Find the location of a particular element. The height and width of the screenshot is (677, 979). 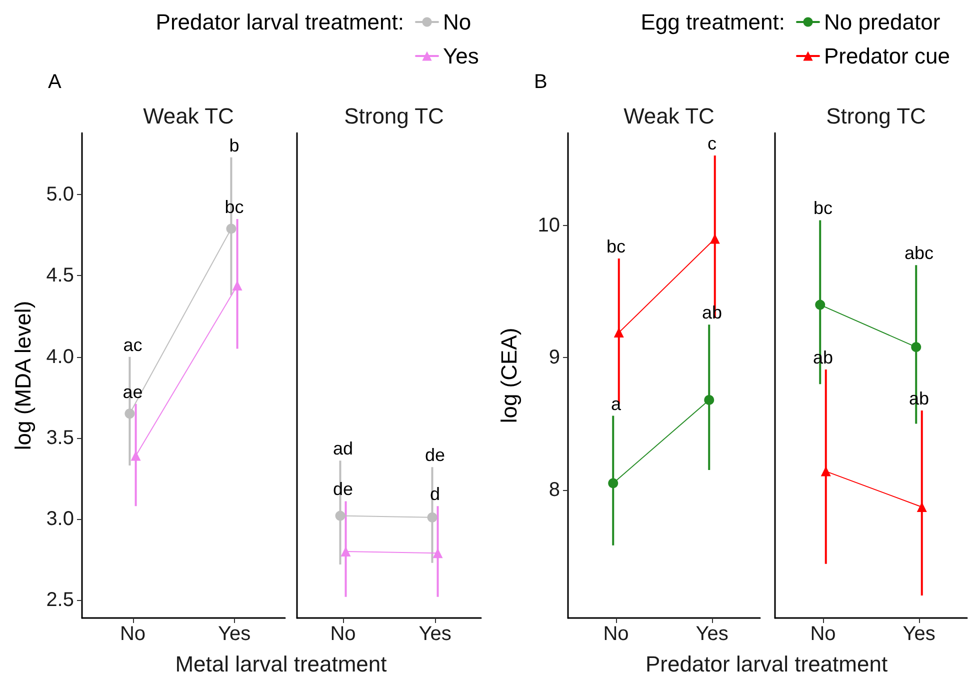

legend-title: Predator larval treatment: is located at coordinates (280, 22).